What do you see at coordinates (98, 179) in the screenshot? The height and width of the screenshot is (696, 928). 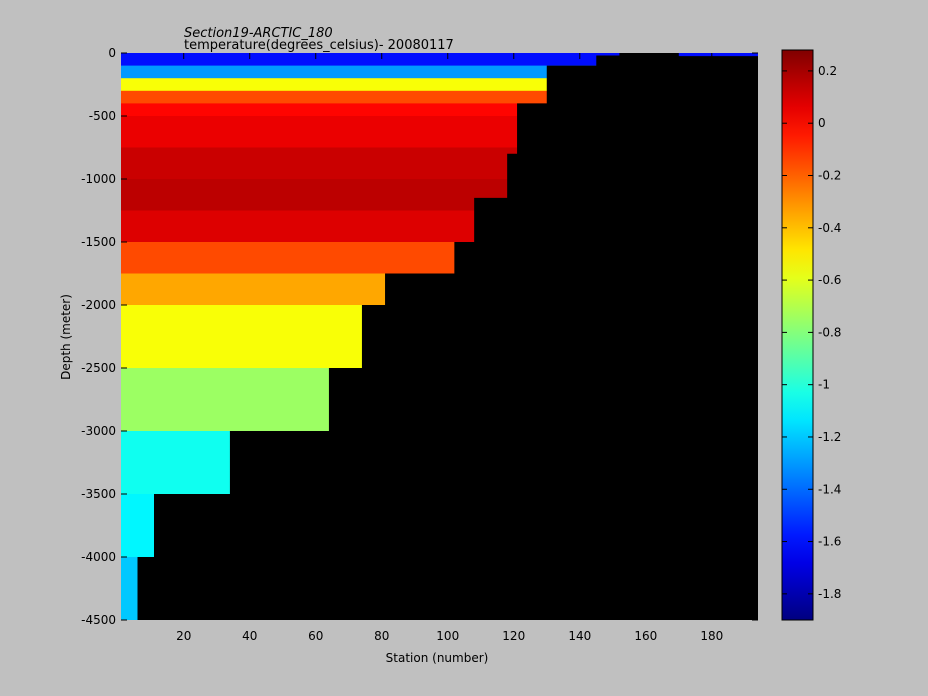 I see `y-tick-label: -1000` at bounding box center [98, 179].